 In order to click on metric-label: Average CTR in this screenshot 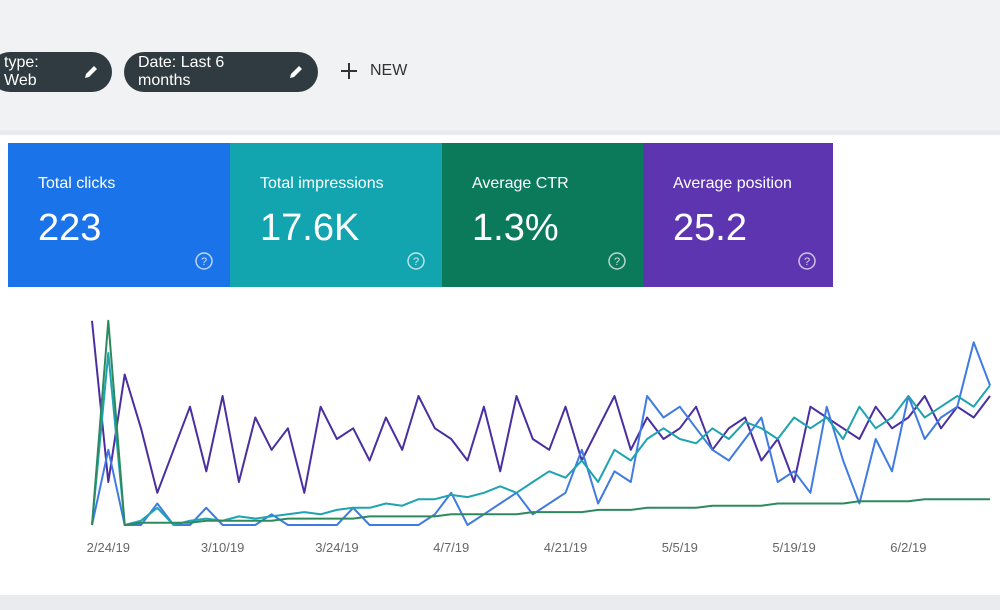, I will do `click(520, 183)`.